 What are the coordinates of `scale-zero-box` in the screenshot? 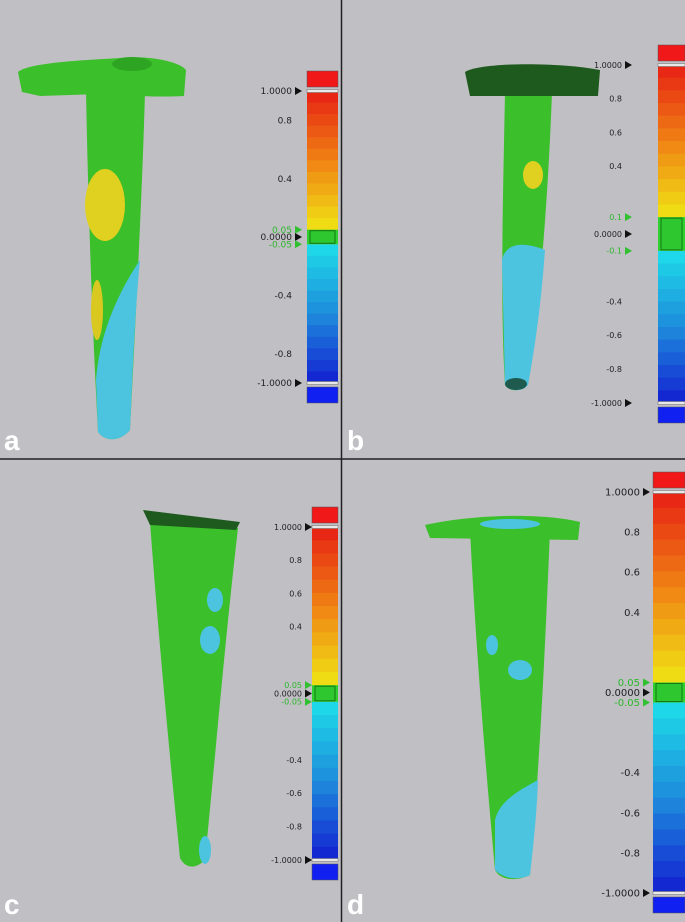 It's located at (671, 234).